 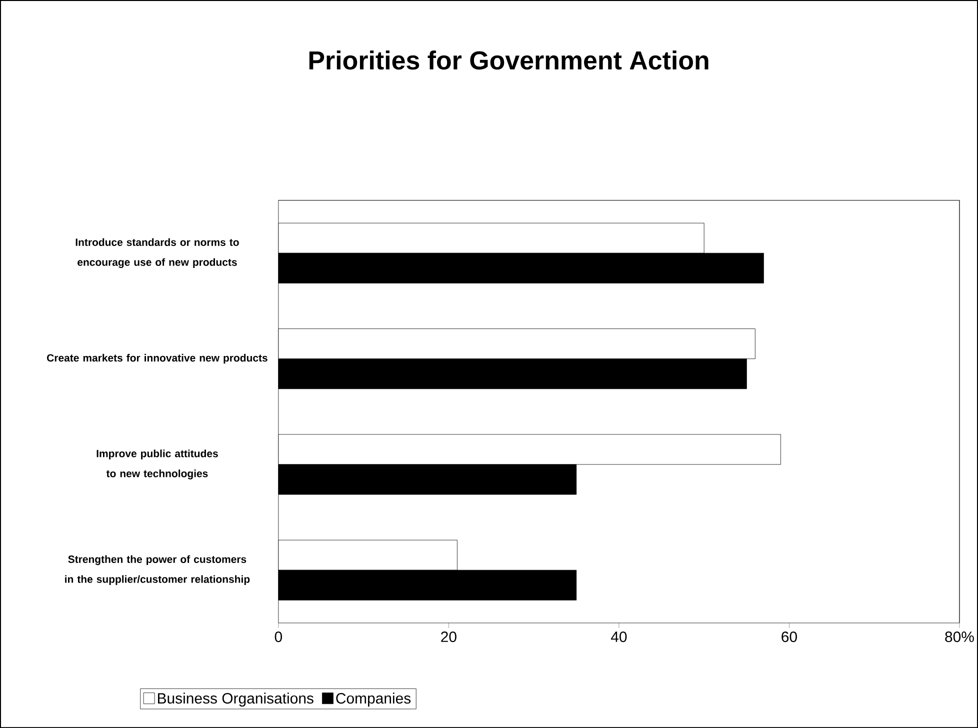 I want to click on y-tick-label: Strengthen the power of customers in the supplier/customer relationship, so click(x=157, y=570).